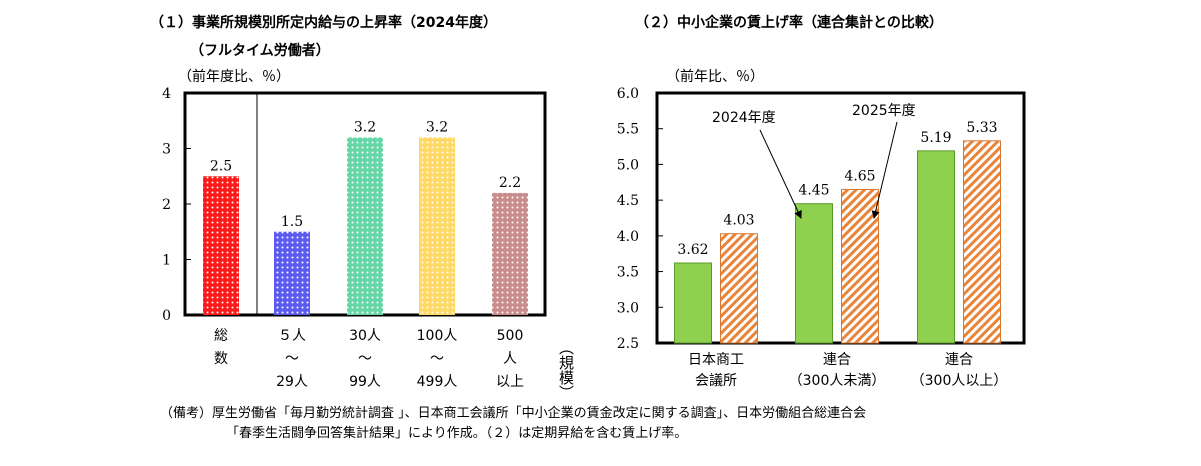  Describe the element at coordinates (221, 166) in the screenshot. I see `chart1-bar-value-label: 2.5` at that location.